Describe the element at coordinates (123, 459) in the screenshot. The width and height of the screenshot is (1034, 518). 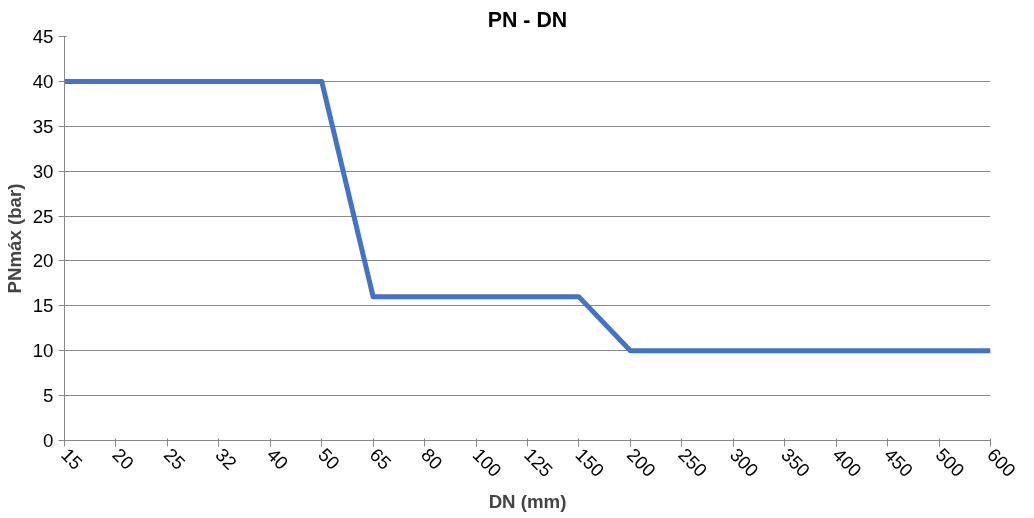
I see `x-tick-label: 20` at that location.